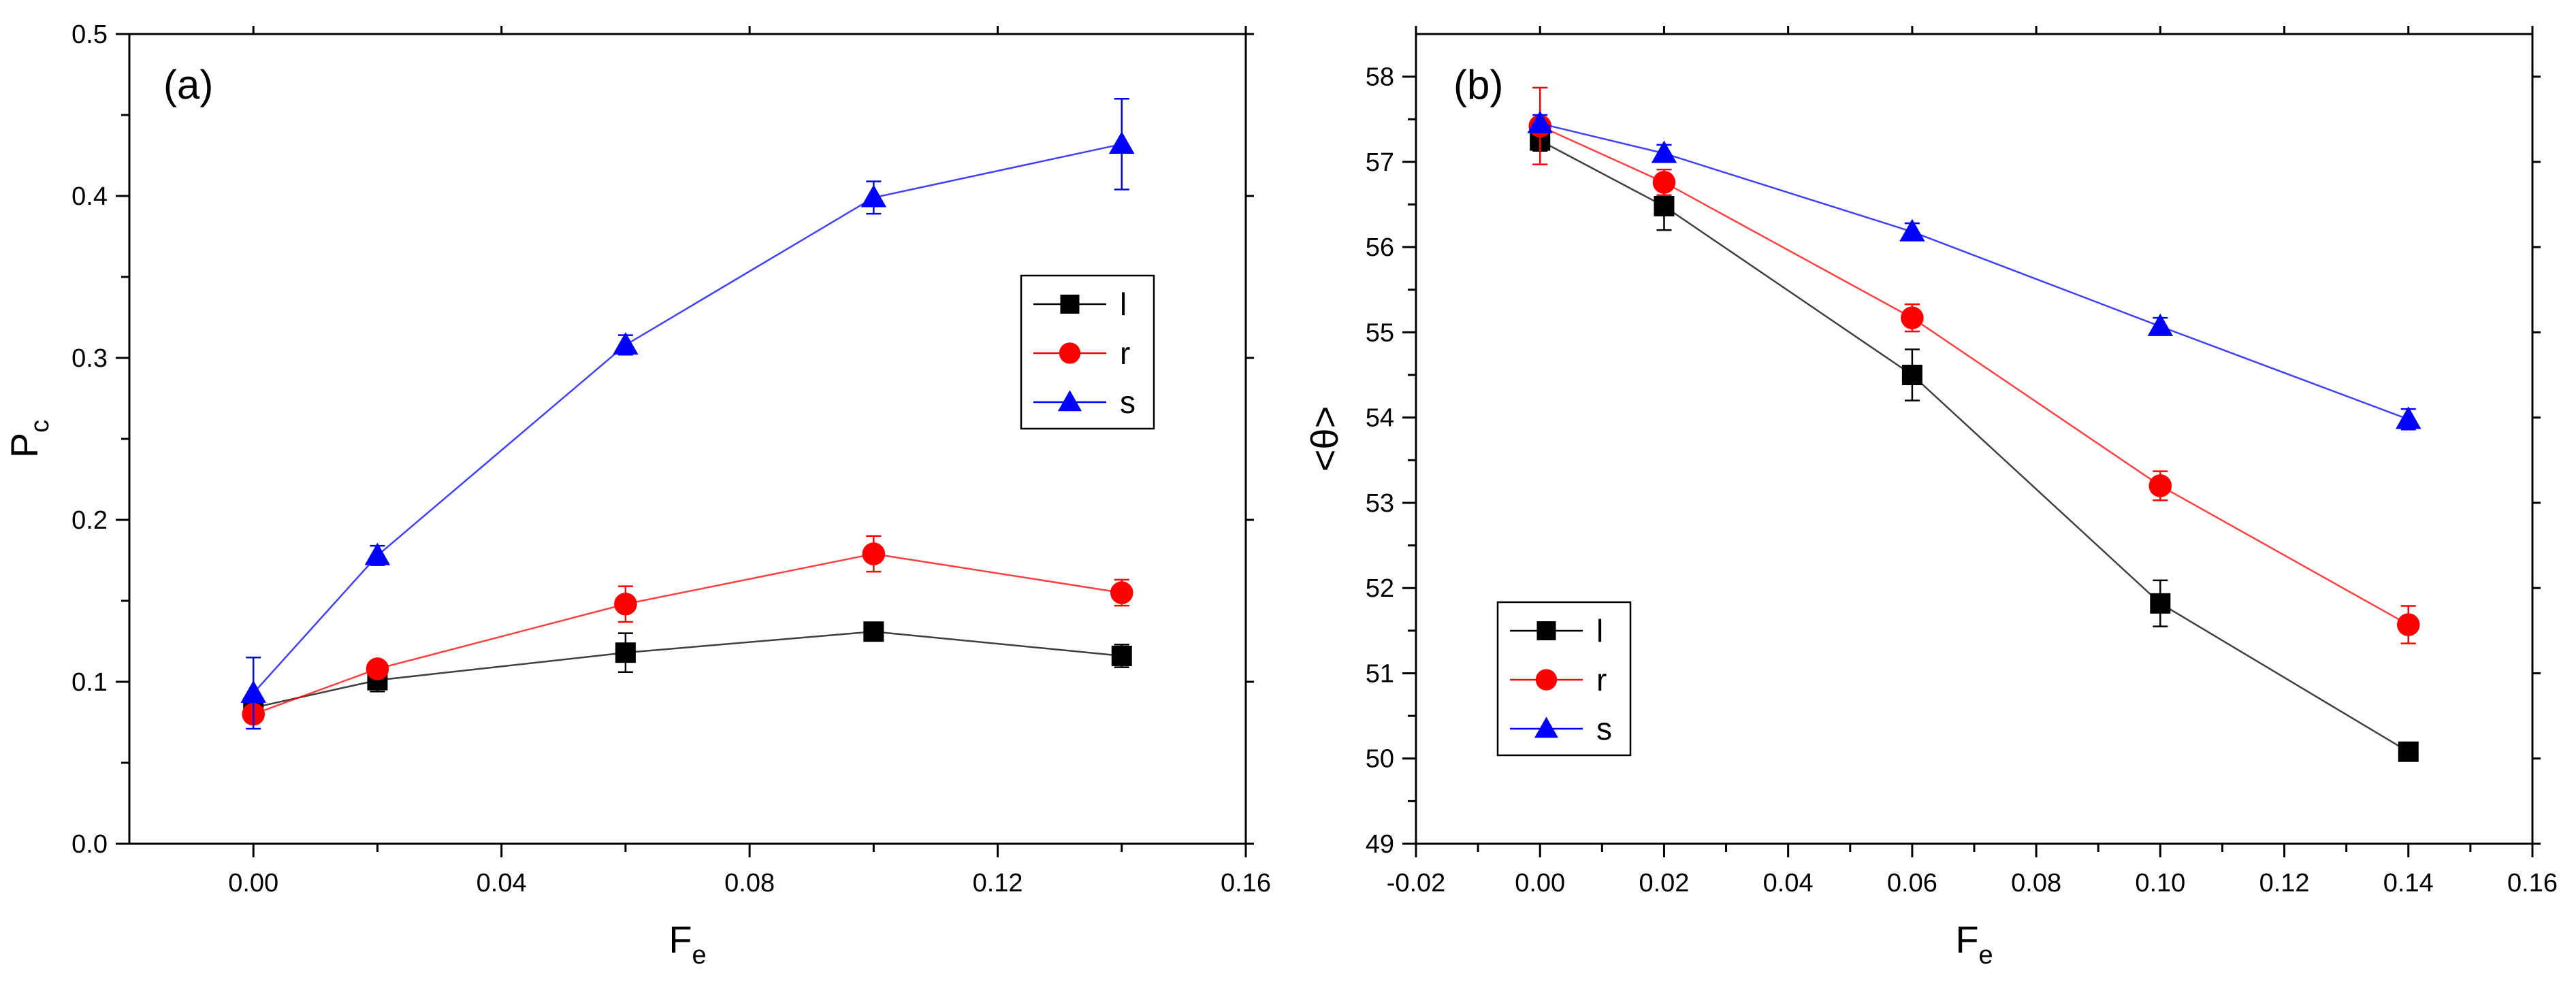 This screenshot has height=988, width=2576. I want to click on y-tick-label: 0.5, so click(89, 34).